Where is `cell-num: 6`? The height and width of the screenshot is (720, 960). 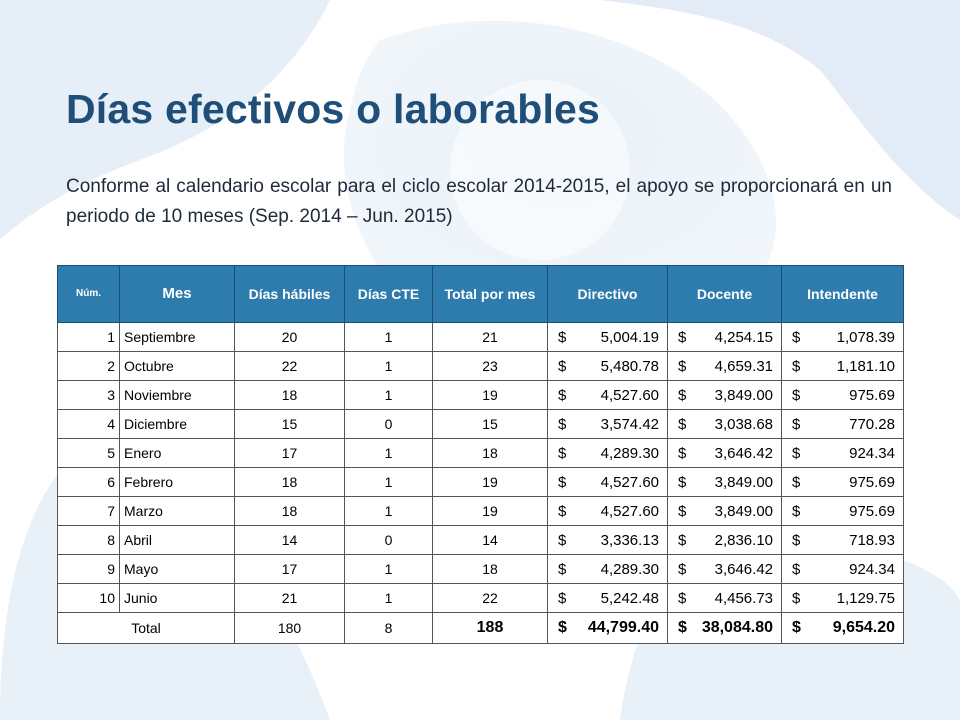 cell-num: 6 is located at coordinates (88, 482).